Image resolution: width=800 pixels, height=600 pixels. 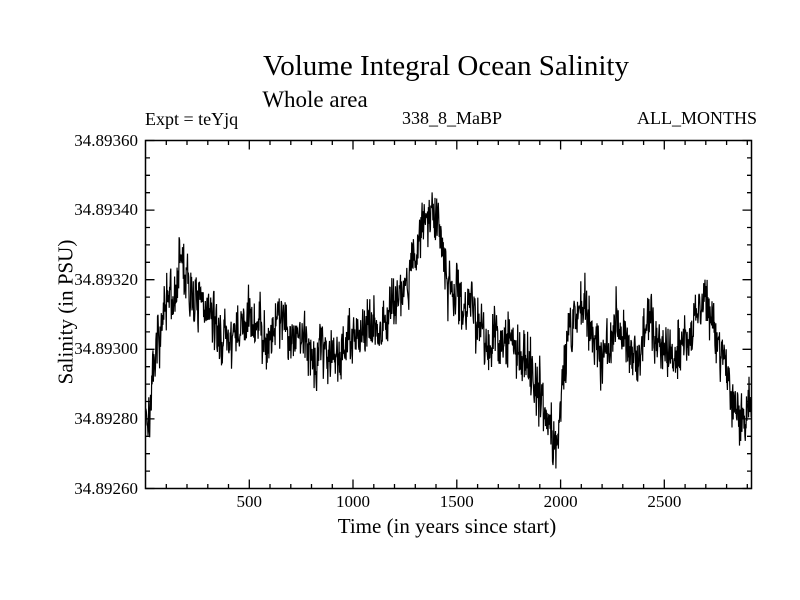 I want to click on months-label: ALL_MONTHS, so click(x=697, y=118).